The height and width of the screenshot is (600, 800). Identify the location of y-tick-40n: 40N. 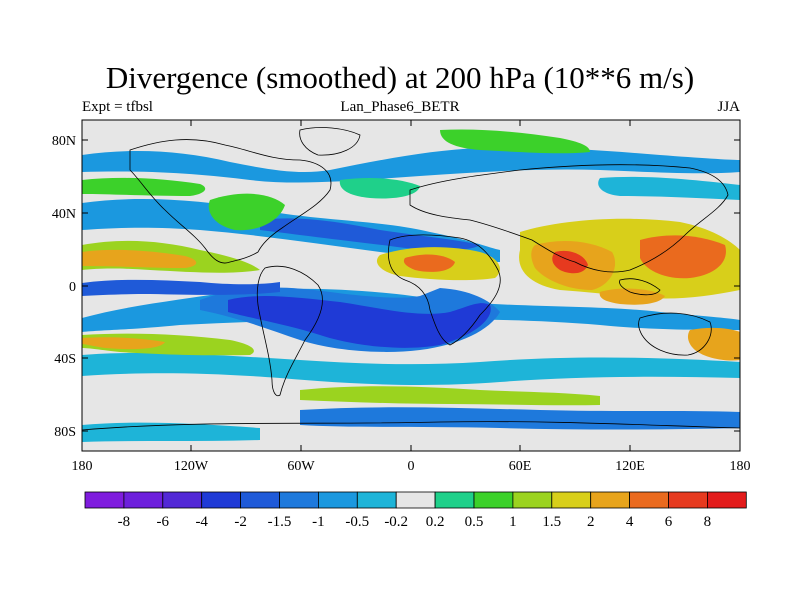
(64, 214).